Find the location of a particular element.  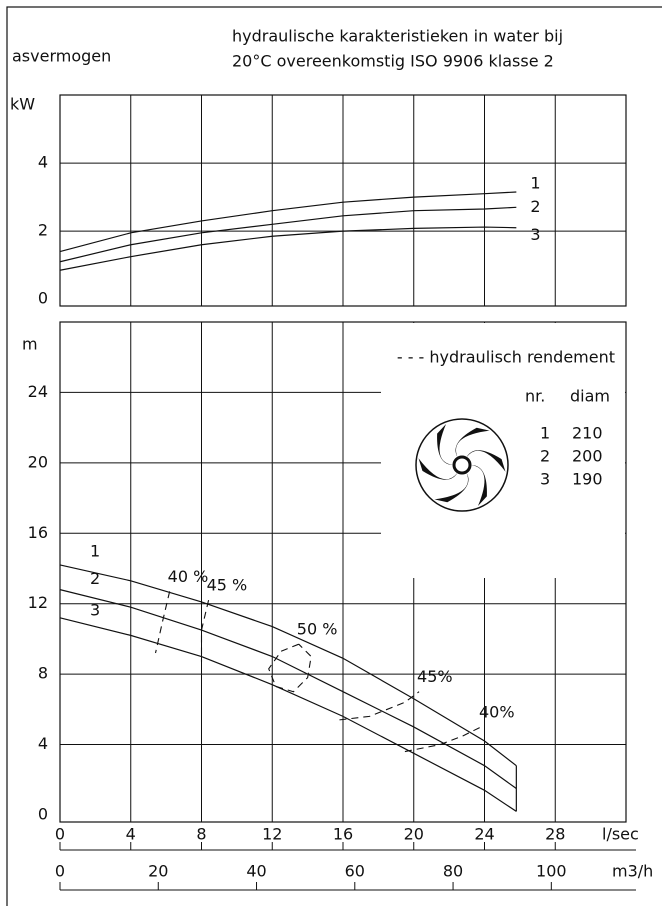

impeller-hub is located at coordinates (462, 465).